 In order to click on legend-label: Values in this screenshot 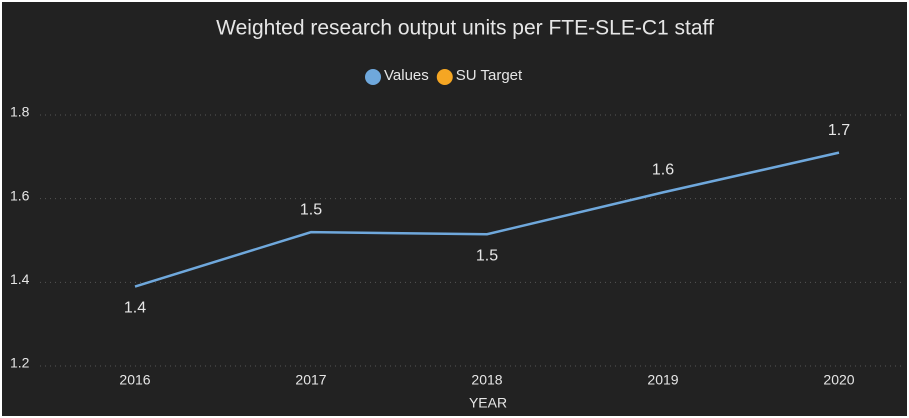, I will do `click(406, 75)`.